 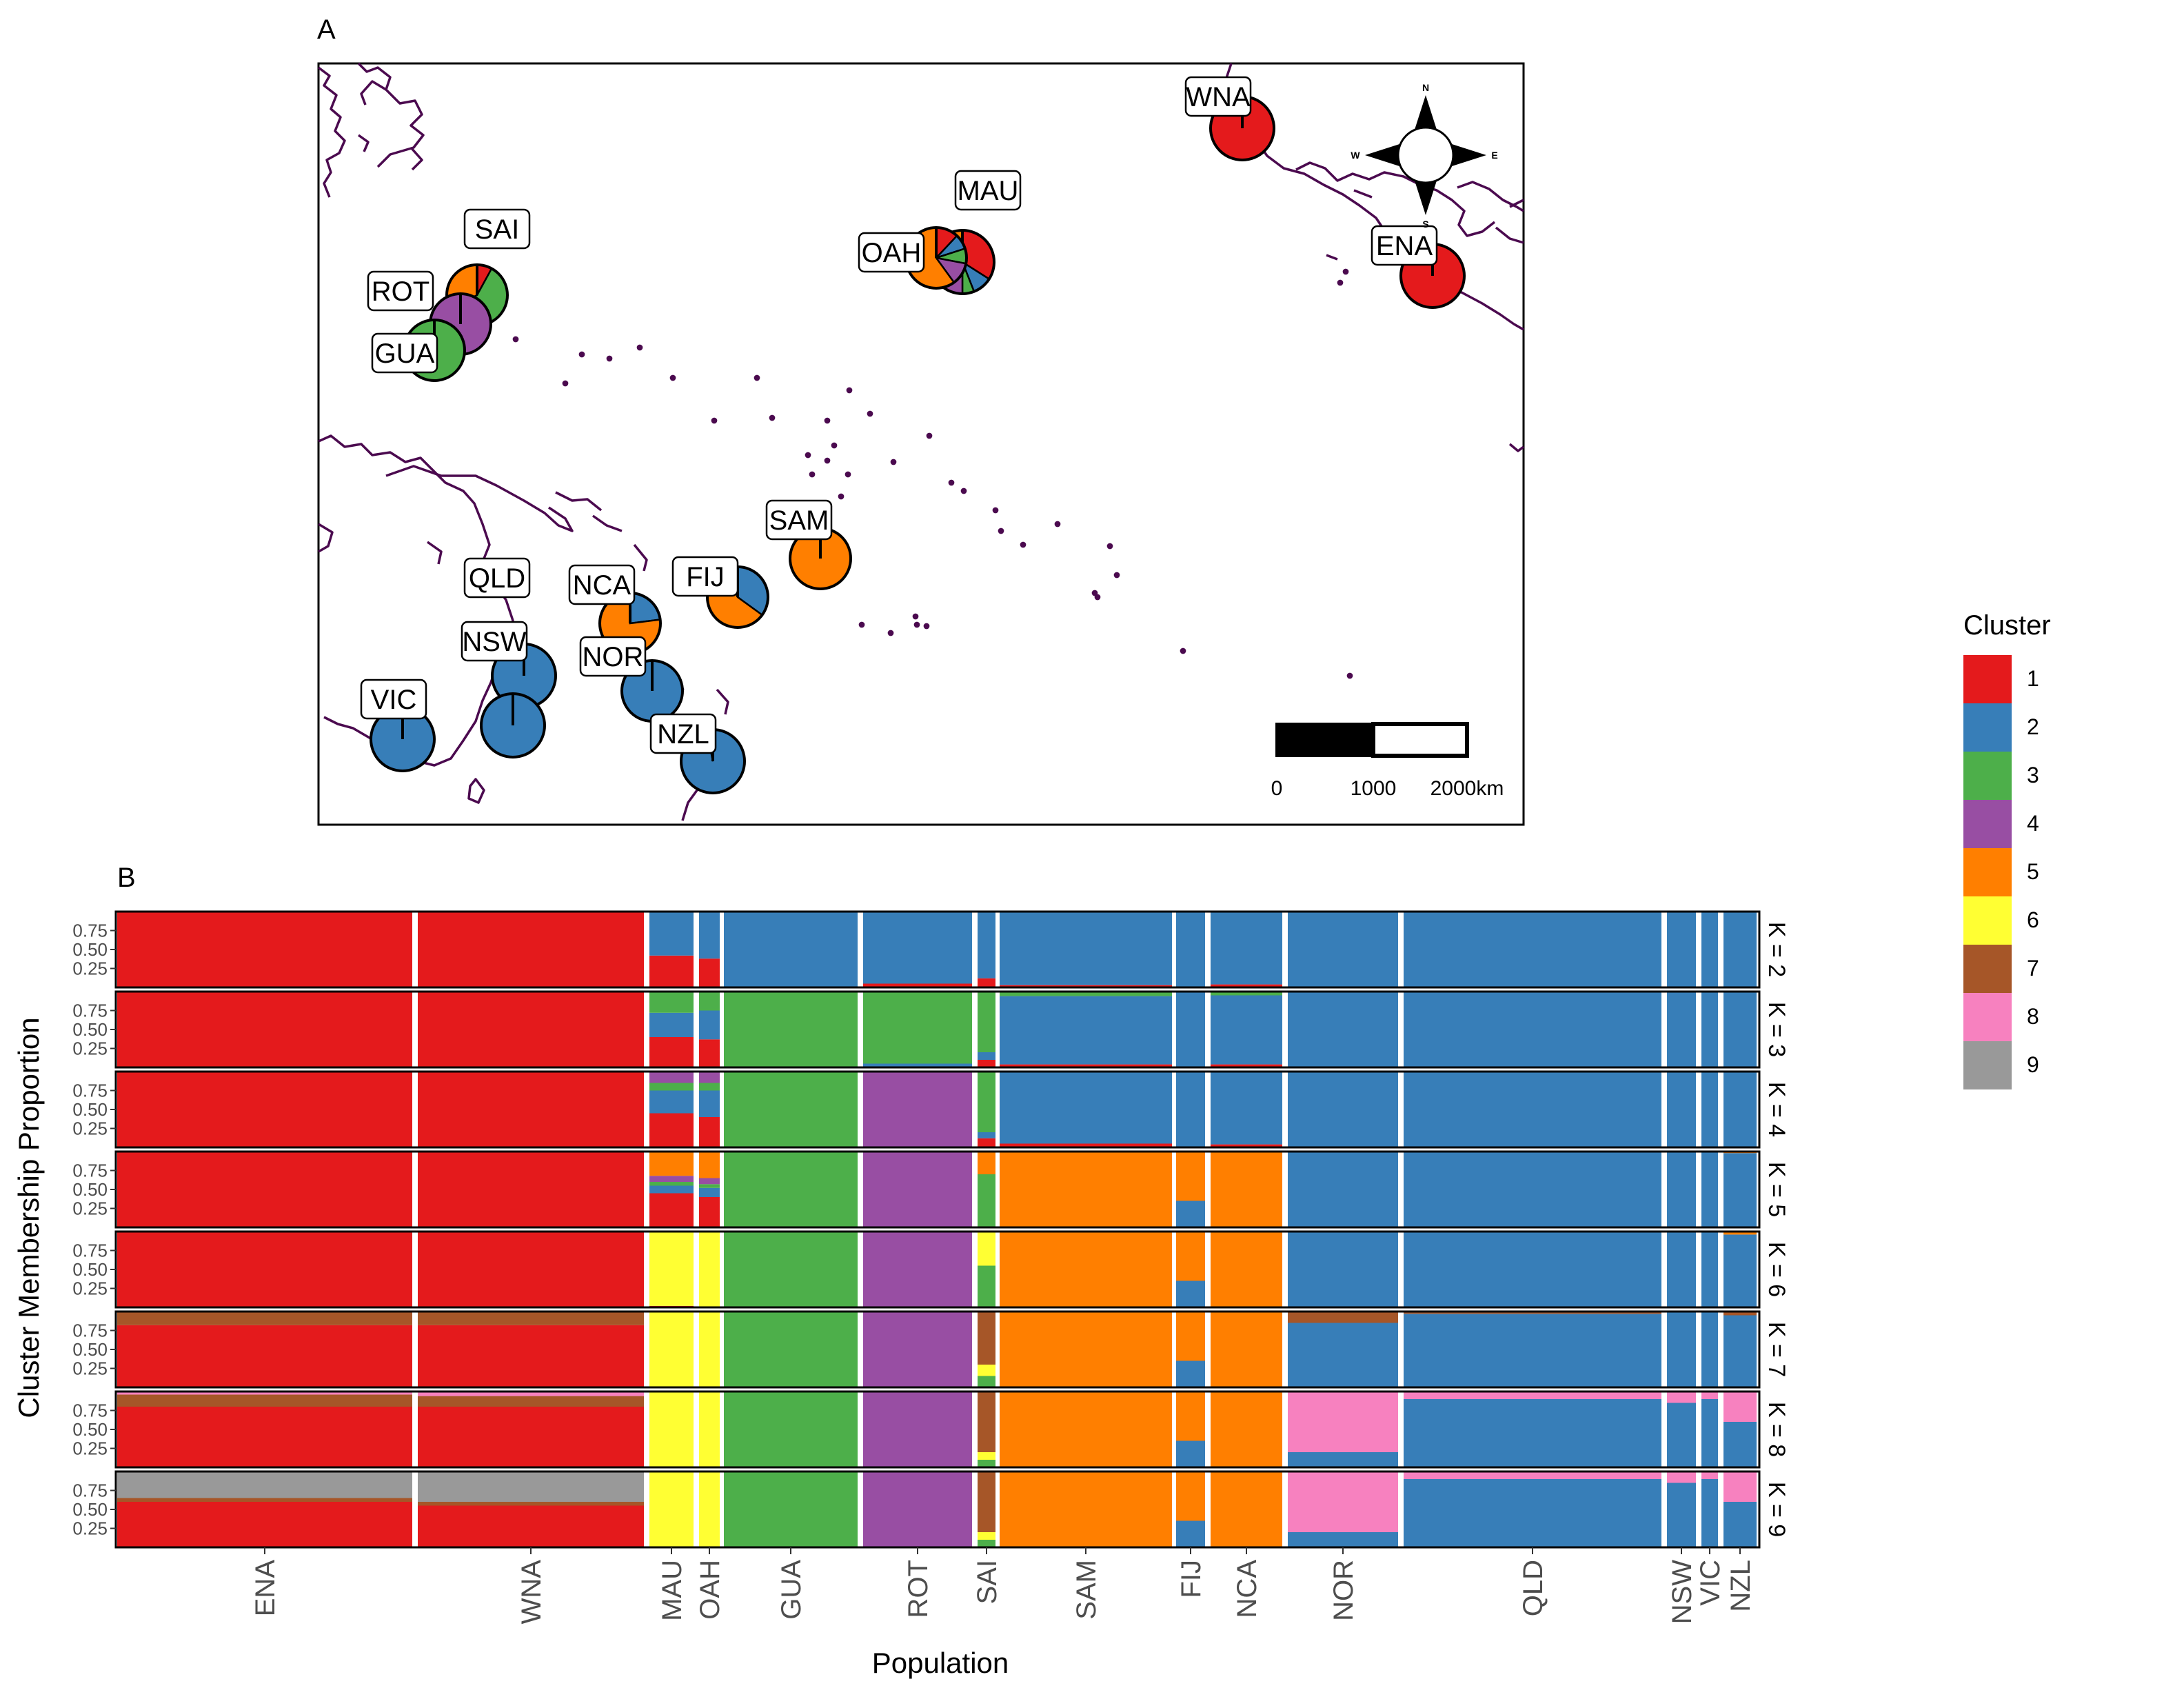 I want to click on map-label-oah: OAH, so click(x=891, y=253).